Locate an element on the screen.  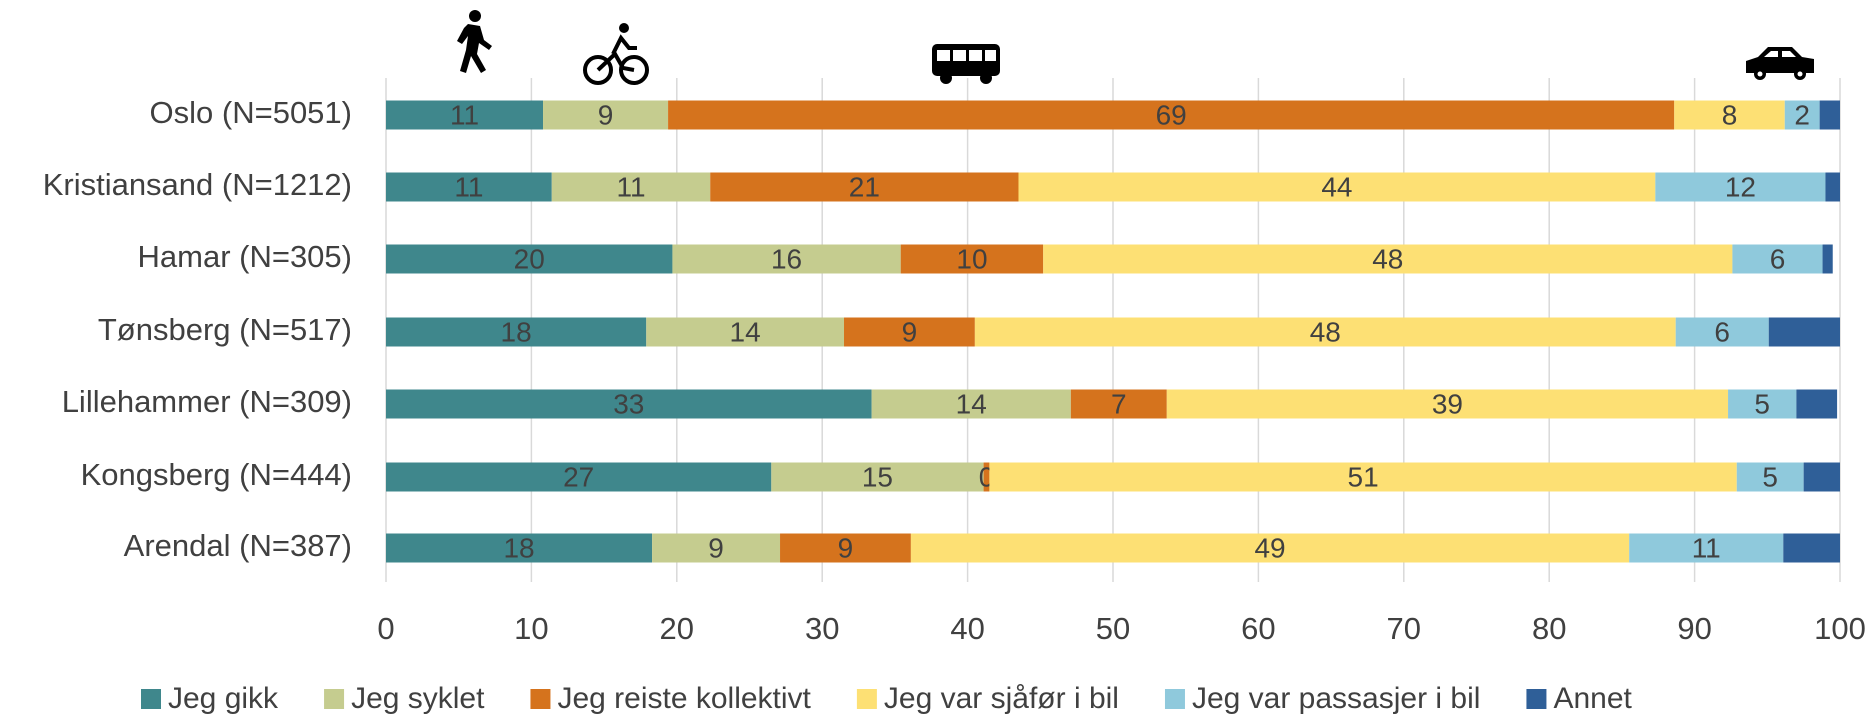
legend-label: Jeg reiste kollektivt is located at coordinates (684, 698).